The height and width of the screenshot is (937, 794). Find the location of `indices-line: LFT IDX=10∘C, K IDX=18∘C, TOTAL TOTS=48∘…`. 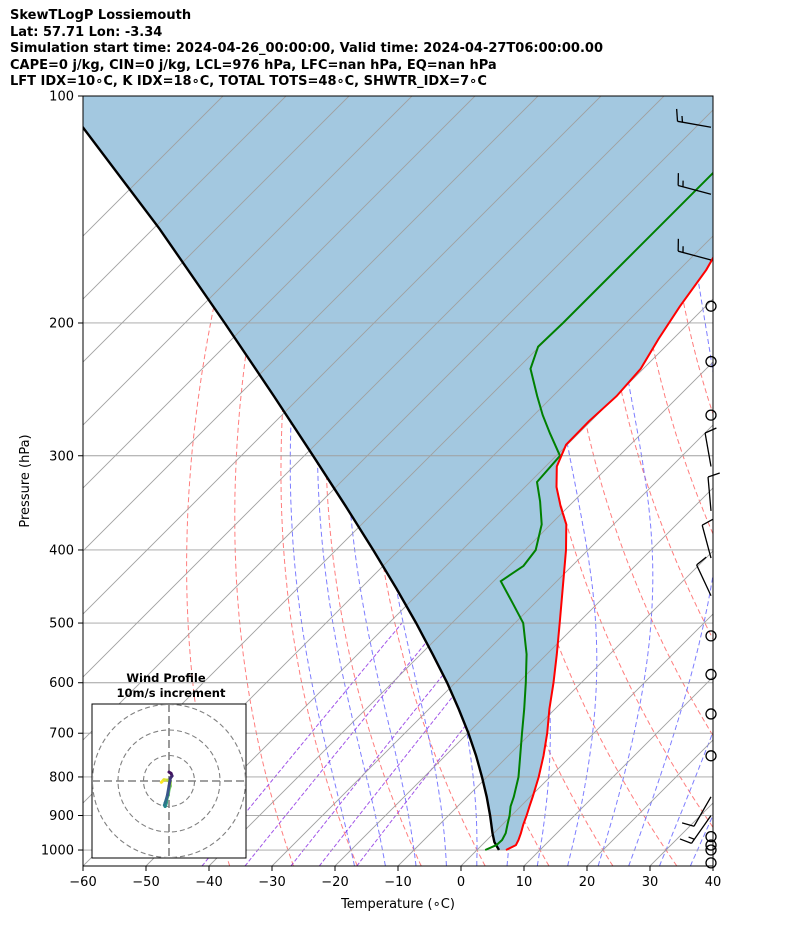

indices-line: LFT IDX=10∘C, K IDX=18∘C, TOTAL TOTS=48∘… is located at coordinates (248, 81).